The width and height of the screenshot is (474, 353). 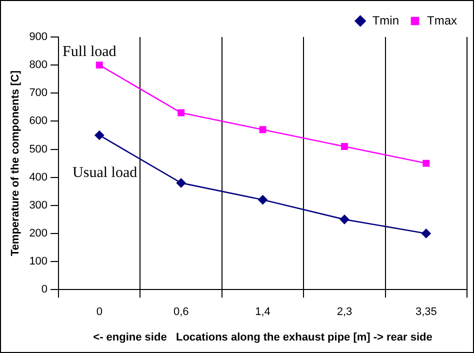 What do you see at coordinates (38, 205) in the screenshot?
I see `y-tick-label: 300` at bounding box center [38, 205].